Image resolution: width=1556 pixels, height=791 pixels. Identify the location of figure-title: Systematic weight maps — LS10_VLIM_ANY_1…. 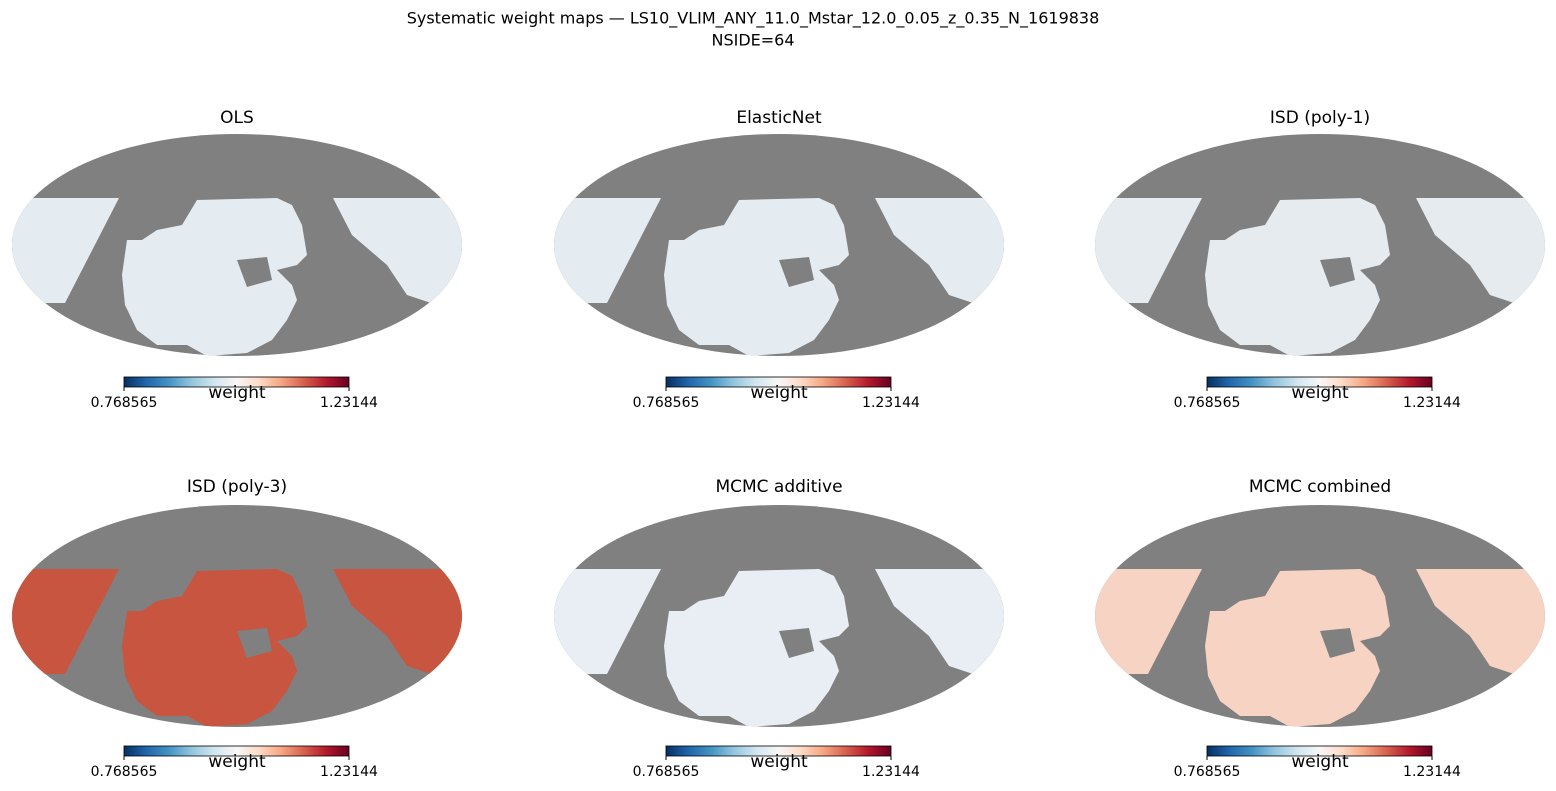
(753, 19).